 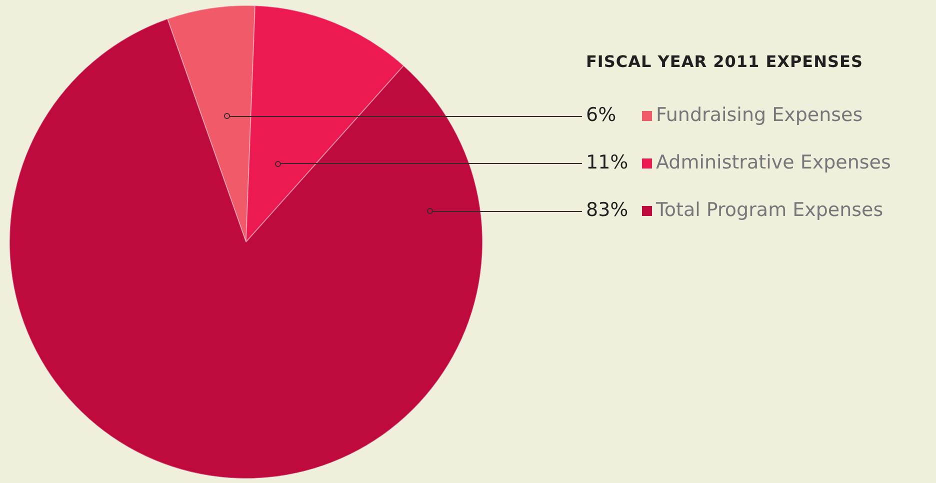 What do you see at coordinates (724, 62) in the screenshot?
I see `text: FISCAL YEAR 2011 EXPENSES` at bounding box center [724, 62].